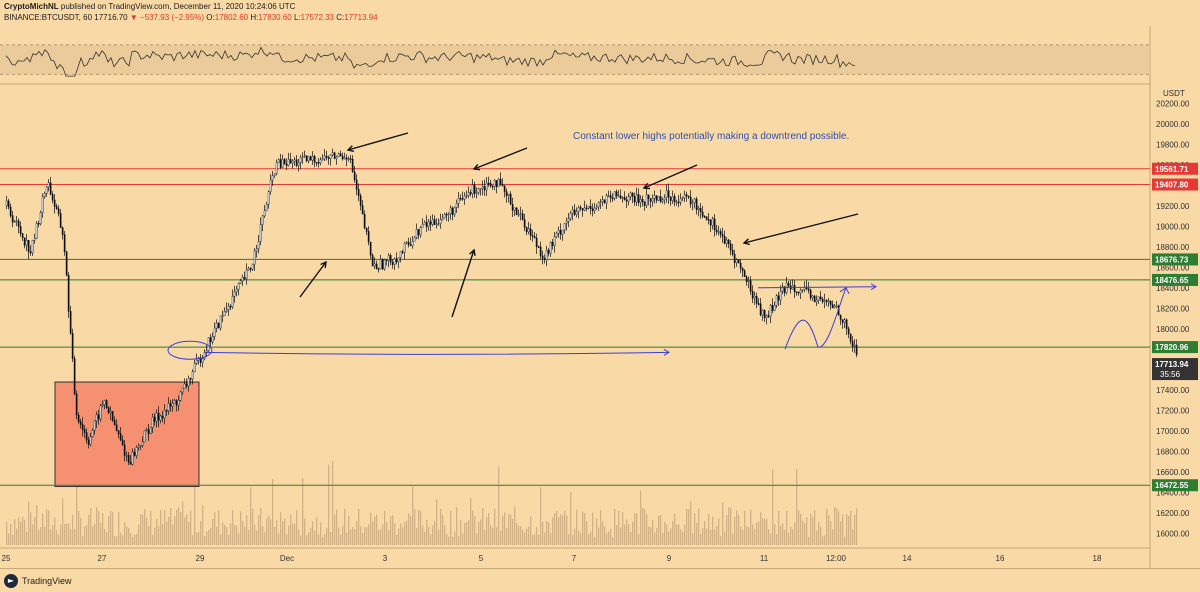 This screenshot has height=592, width=1200. I want to click on tradingview-logo: ► TradingView, so click(38, 581).